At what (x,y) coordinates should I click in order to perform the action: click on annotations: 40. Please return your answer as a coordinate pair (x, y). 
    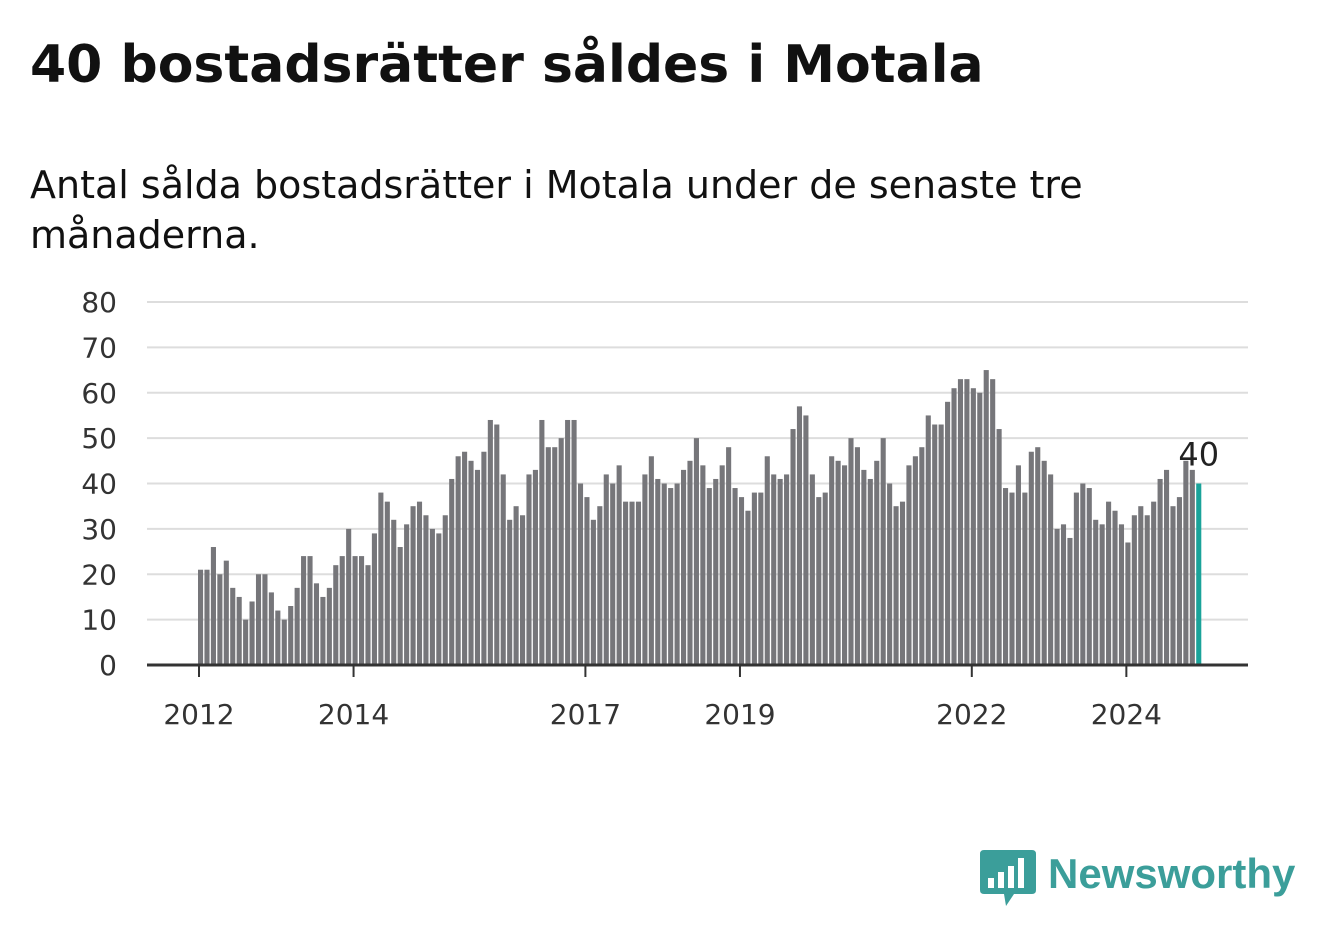
    Looking at the image, I should click on (1198, 455).